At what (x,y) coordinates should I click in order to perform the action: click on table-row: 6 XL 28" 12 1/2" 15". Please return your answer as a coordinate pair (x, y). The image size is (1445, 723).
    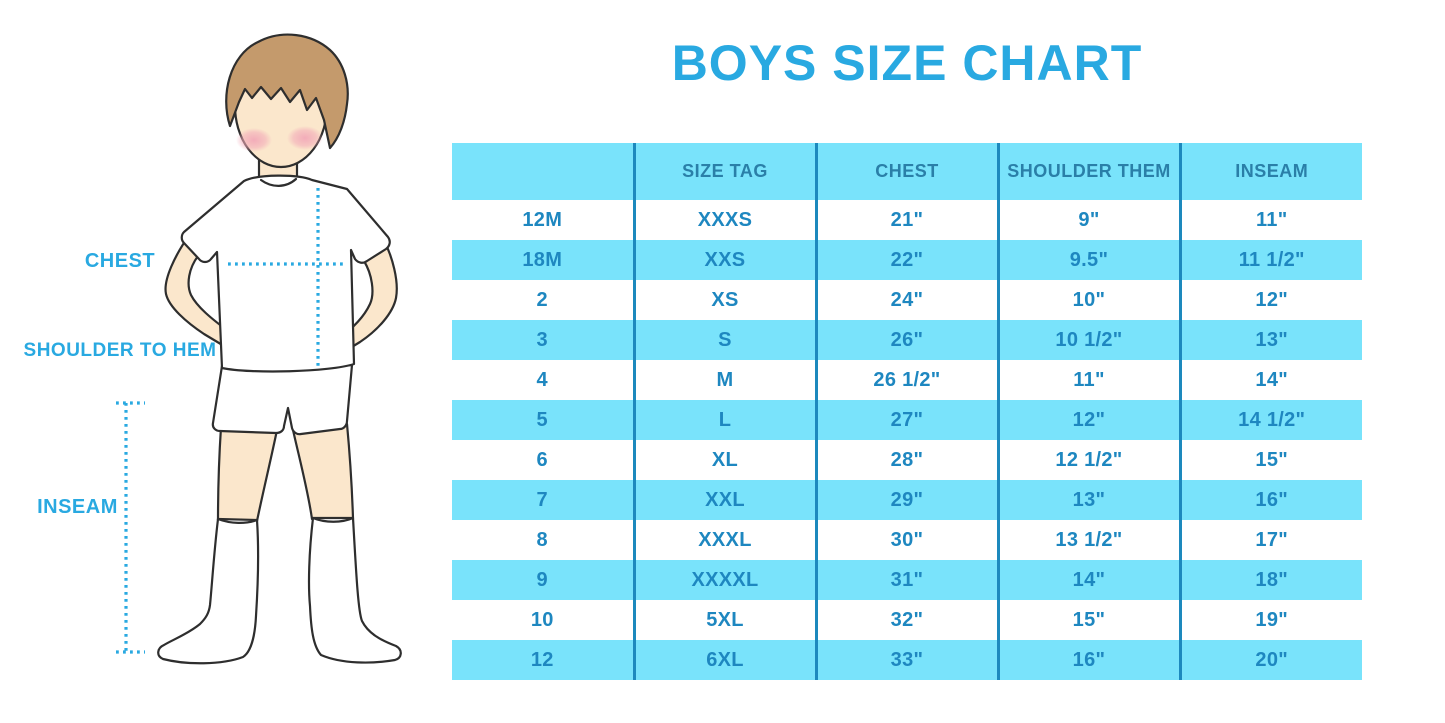
    Looking at the image, I should click on (907, 460).